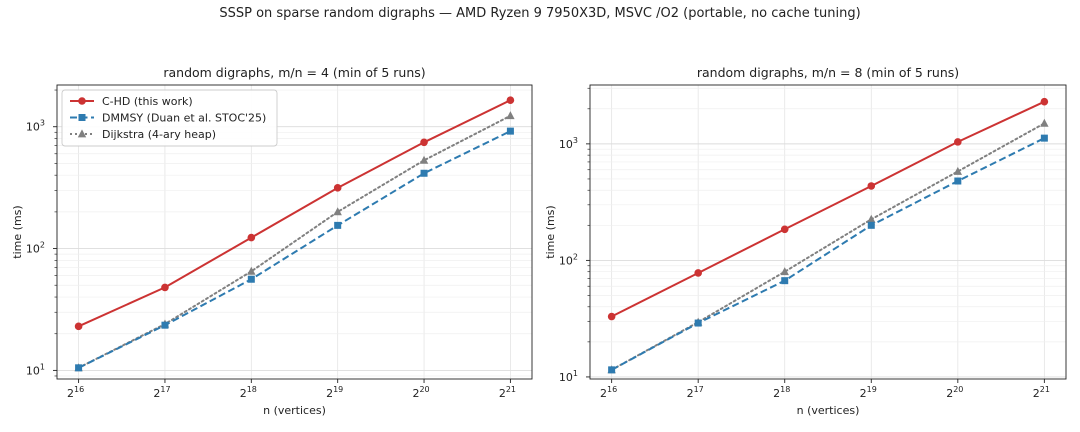 This screenshot has width=1080, height=432. Describe the element at coordinates (828, 72) in the screenshot. I see `plot-title: random digraphs, m/n = 8 (min of 5 runs)` at that location.